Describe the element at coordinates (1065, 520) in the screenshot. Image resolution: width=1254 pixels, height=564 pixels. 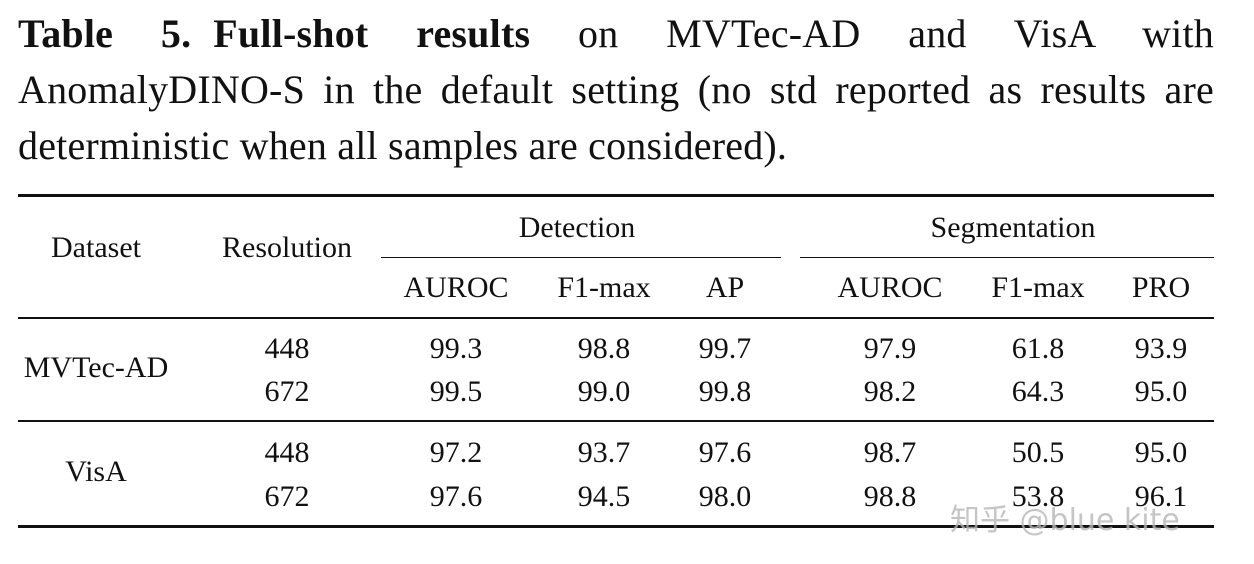
I see `watermark-text: 知乎 @blue kite` at that location.